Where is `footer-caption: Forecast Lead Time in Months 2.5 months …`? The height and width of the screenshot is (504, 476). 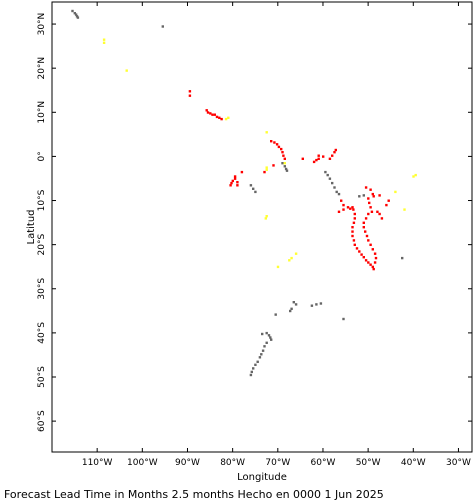
footer-caption: Forecast Lead Time in Months 2.5 months … is located at coordinates (194, 494).